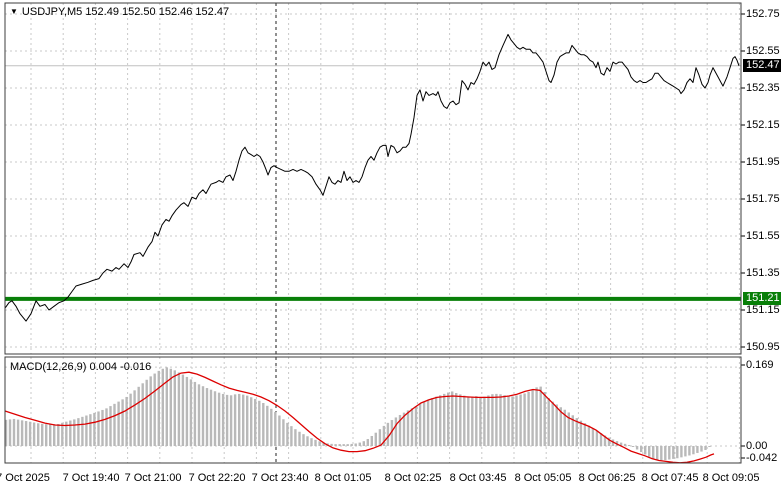  What do you see at coordinates (763, 14) in the screenshot?
I see `price-axis-label: 152.75` at bounding box center [763, 14].